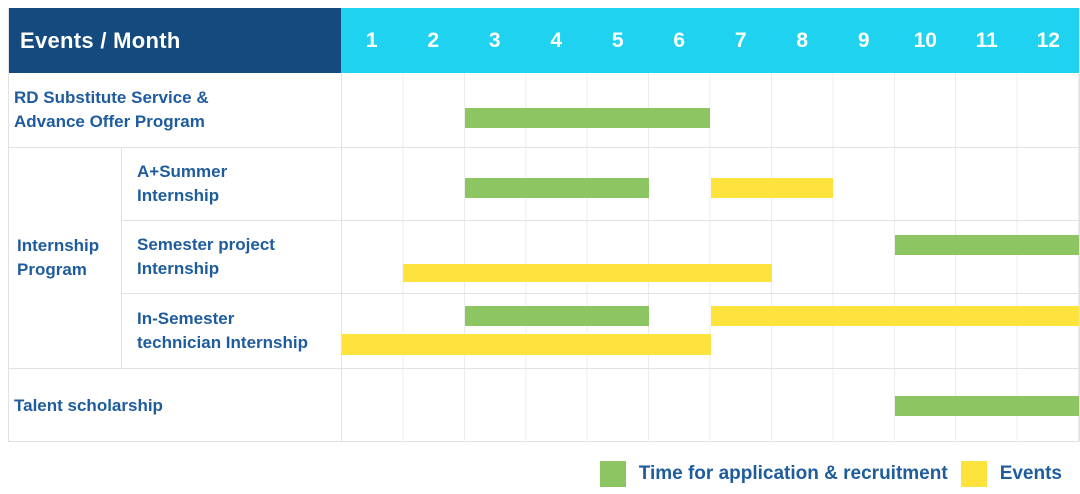 The height and width of the screenshot is (494, 1080). Describe the element at coordinates (863, 40) in the screenshot. I see `month-header-cell: 9` at that location.